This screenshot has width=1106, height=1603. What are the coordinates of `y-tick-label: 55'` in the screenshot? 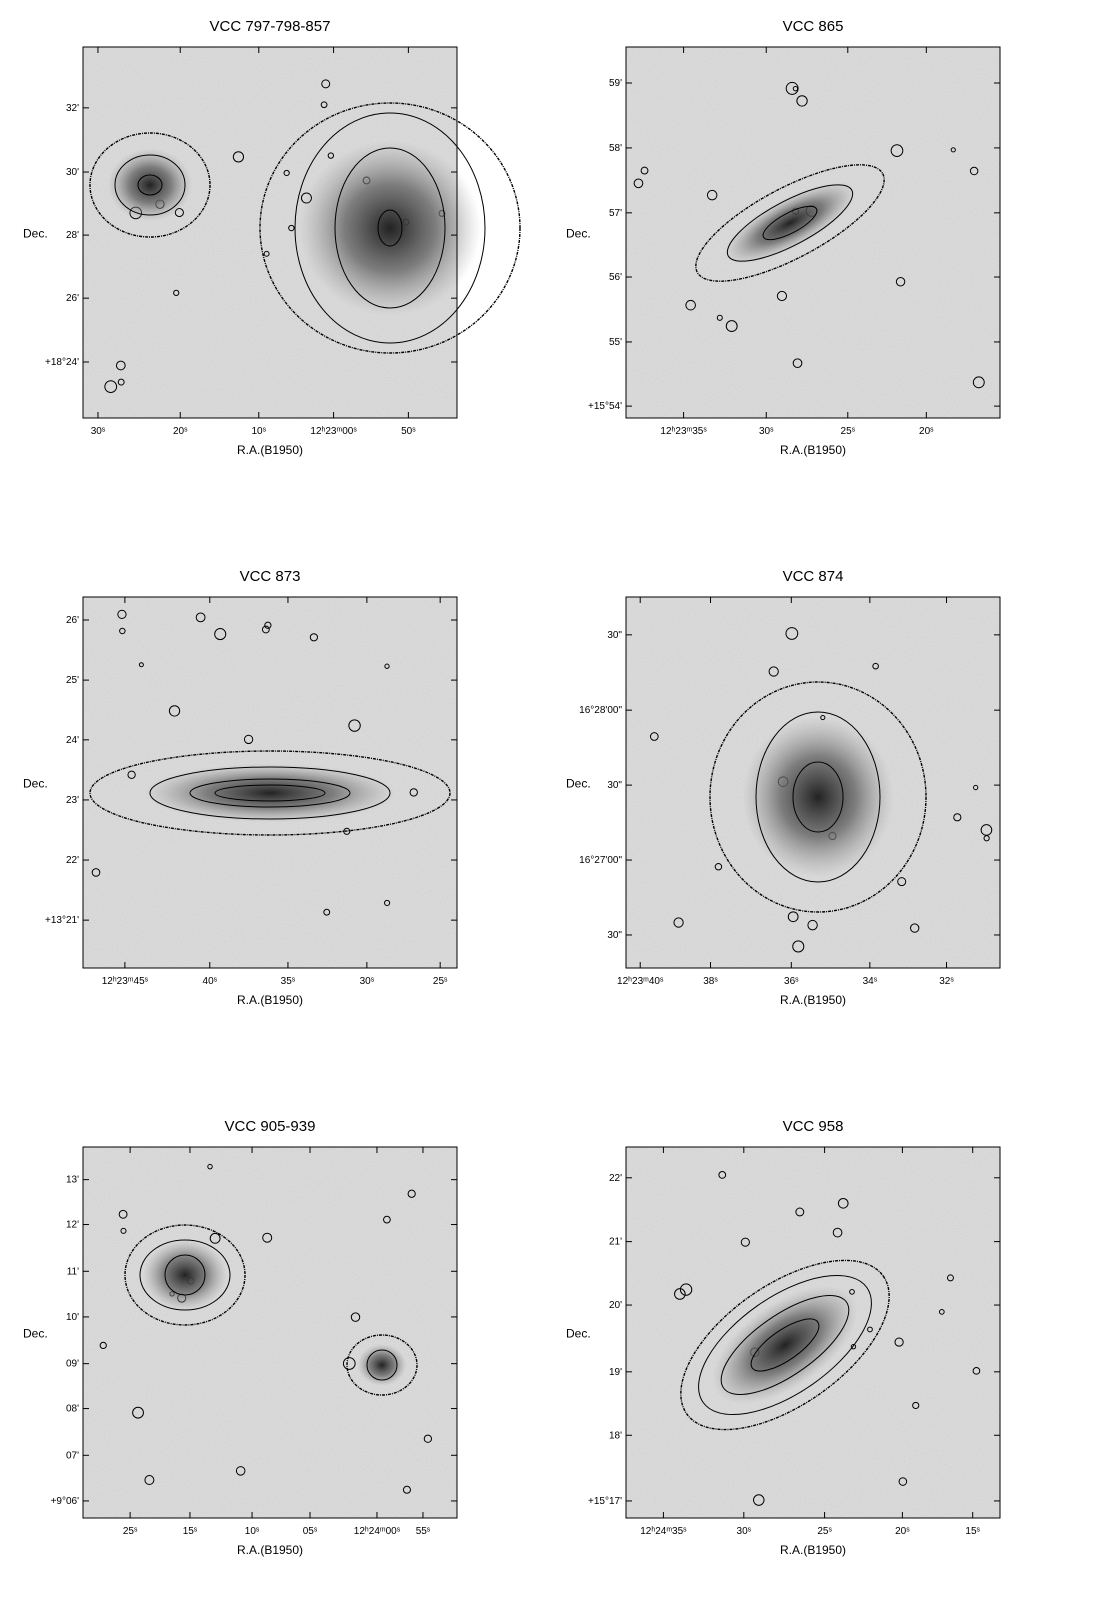 It's located at (615, 342).